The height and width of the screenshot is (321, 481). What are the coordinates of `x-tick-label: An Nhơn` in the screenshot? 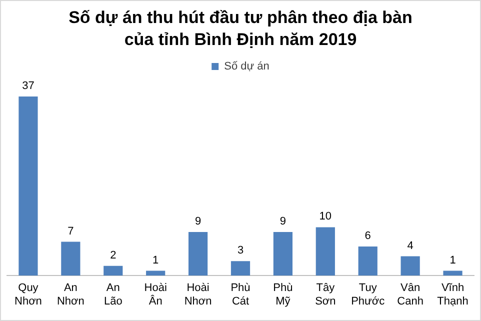 It's located at (70, 295).